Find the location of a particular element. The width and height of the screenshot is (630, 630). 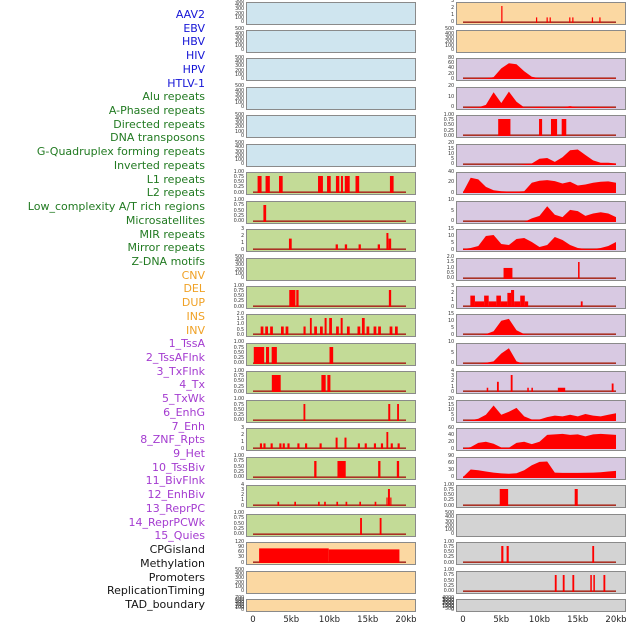

track-panel-L2 repeats is located at coordinates (331, 383).